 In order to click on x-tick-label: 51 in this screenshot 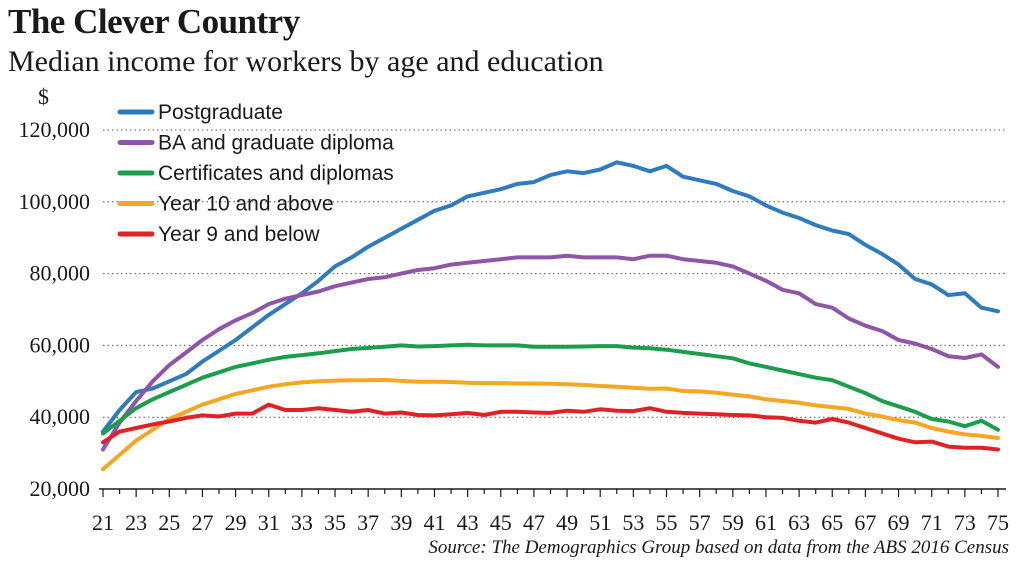, I will do `click(600, 522)`.